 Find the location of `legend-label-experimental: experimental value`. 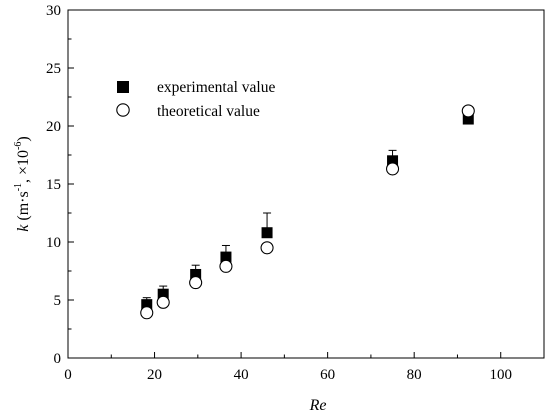

legend-label-experimental: experimental value is located at coordinates (216, 87).